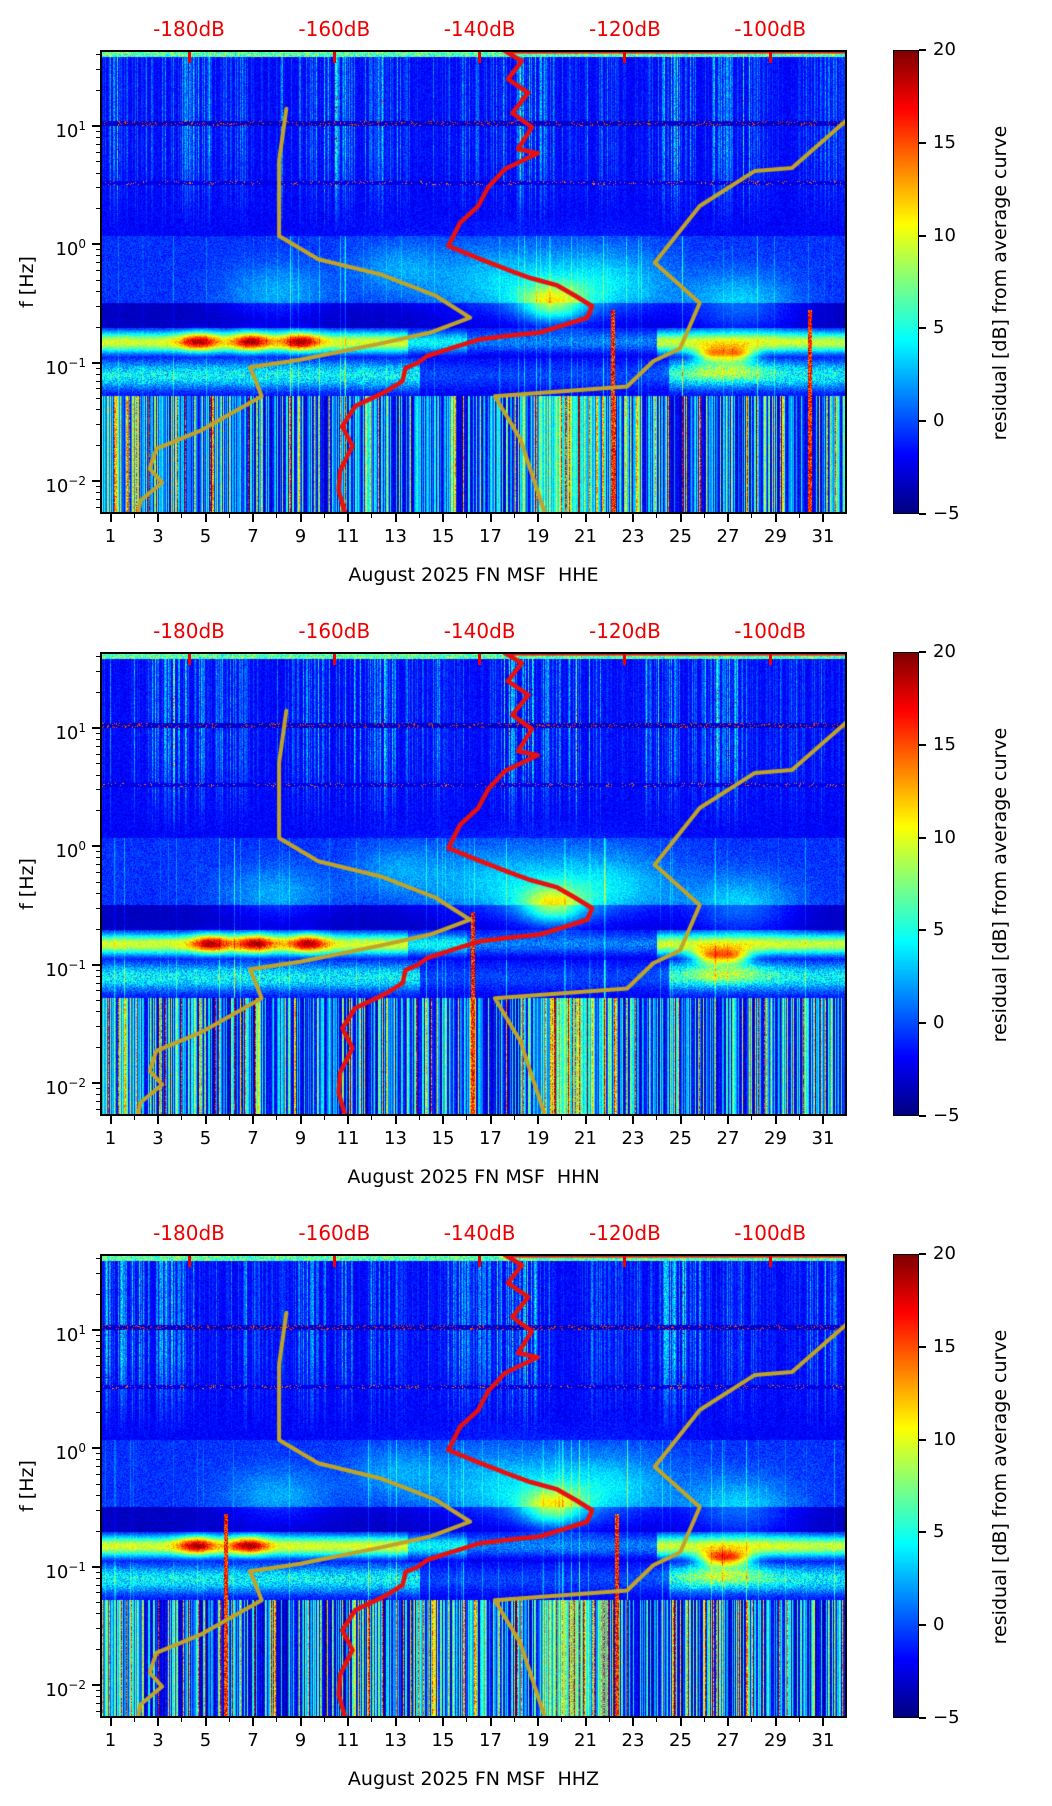  Describe the element at coordinates (946, 513) in the screenshot. I see `colorbar-tick-label: −5` at that location.